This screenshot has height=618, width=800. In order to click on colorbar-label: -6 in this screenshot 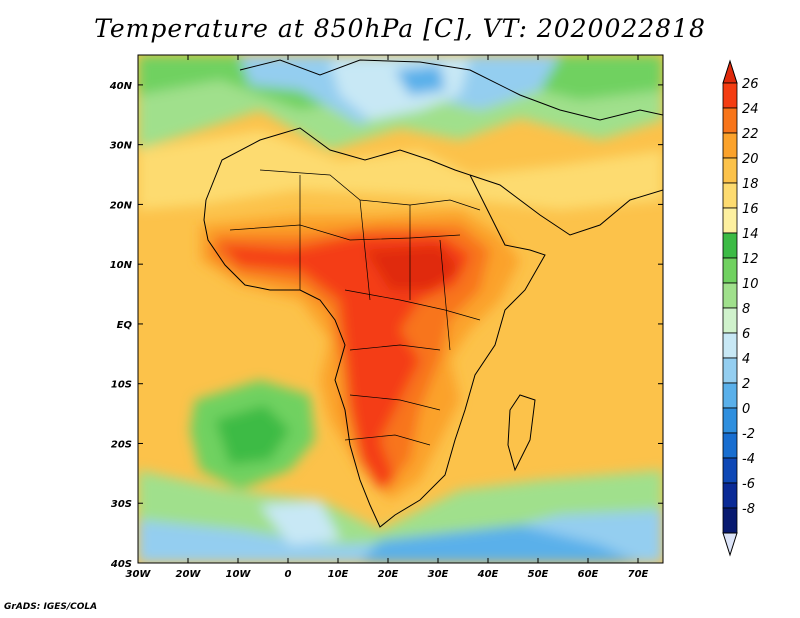, I will do `click(748, 484)`.